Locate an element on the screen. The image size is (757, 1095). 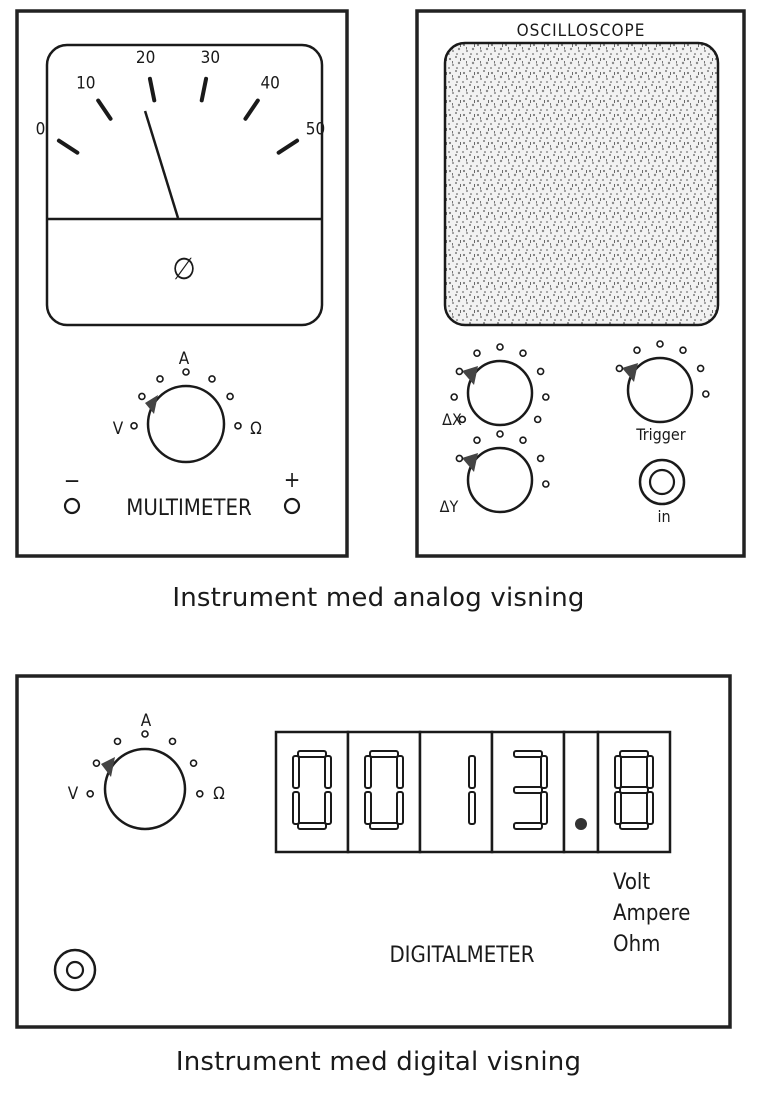
digitalmeter-name: DIGITALMETER is located at coordinates (461, 955).